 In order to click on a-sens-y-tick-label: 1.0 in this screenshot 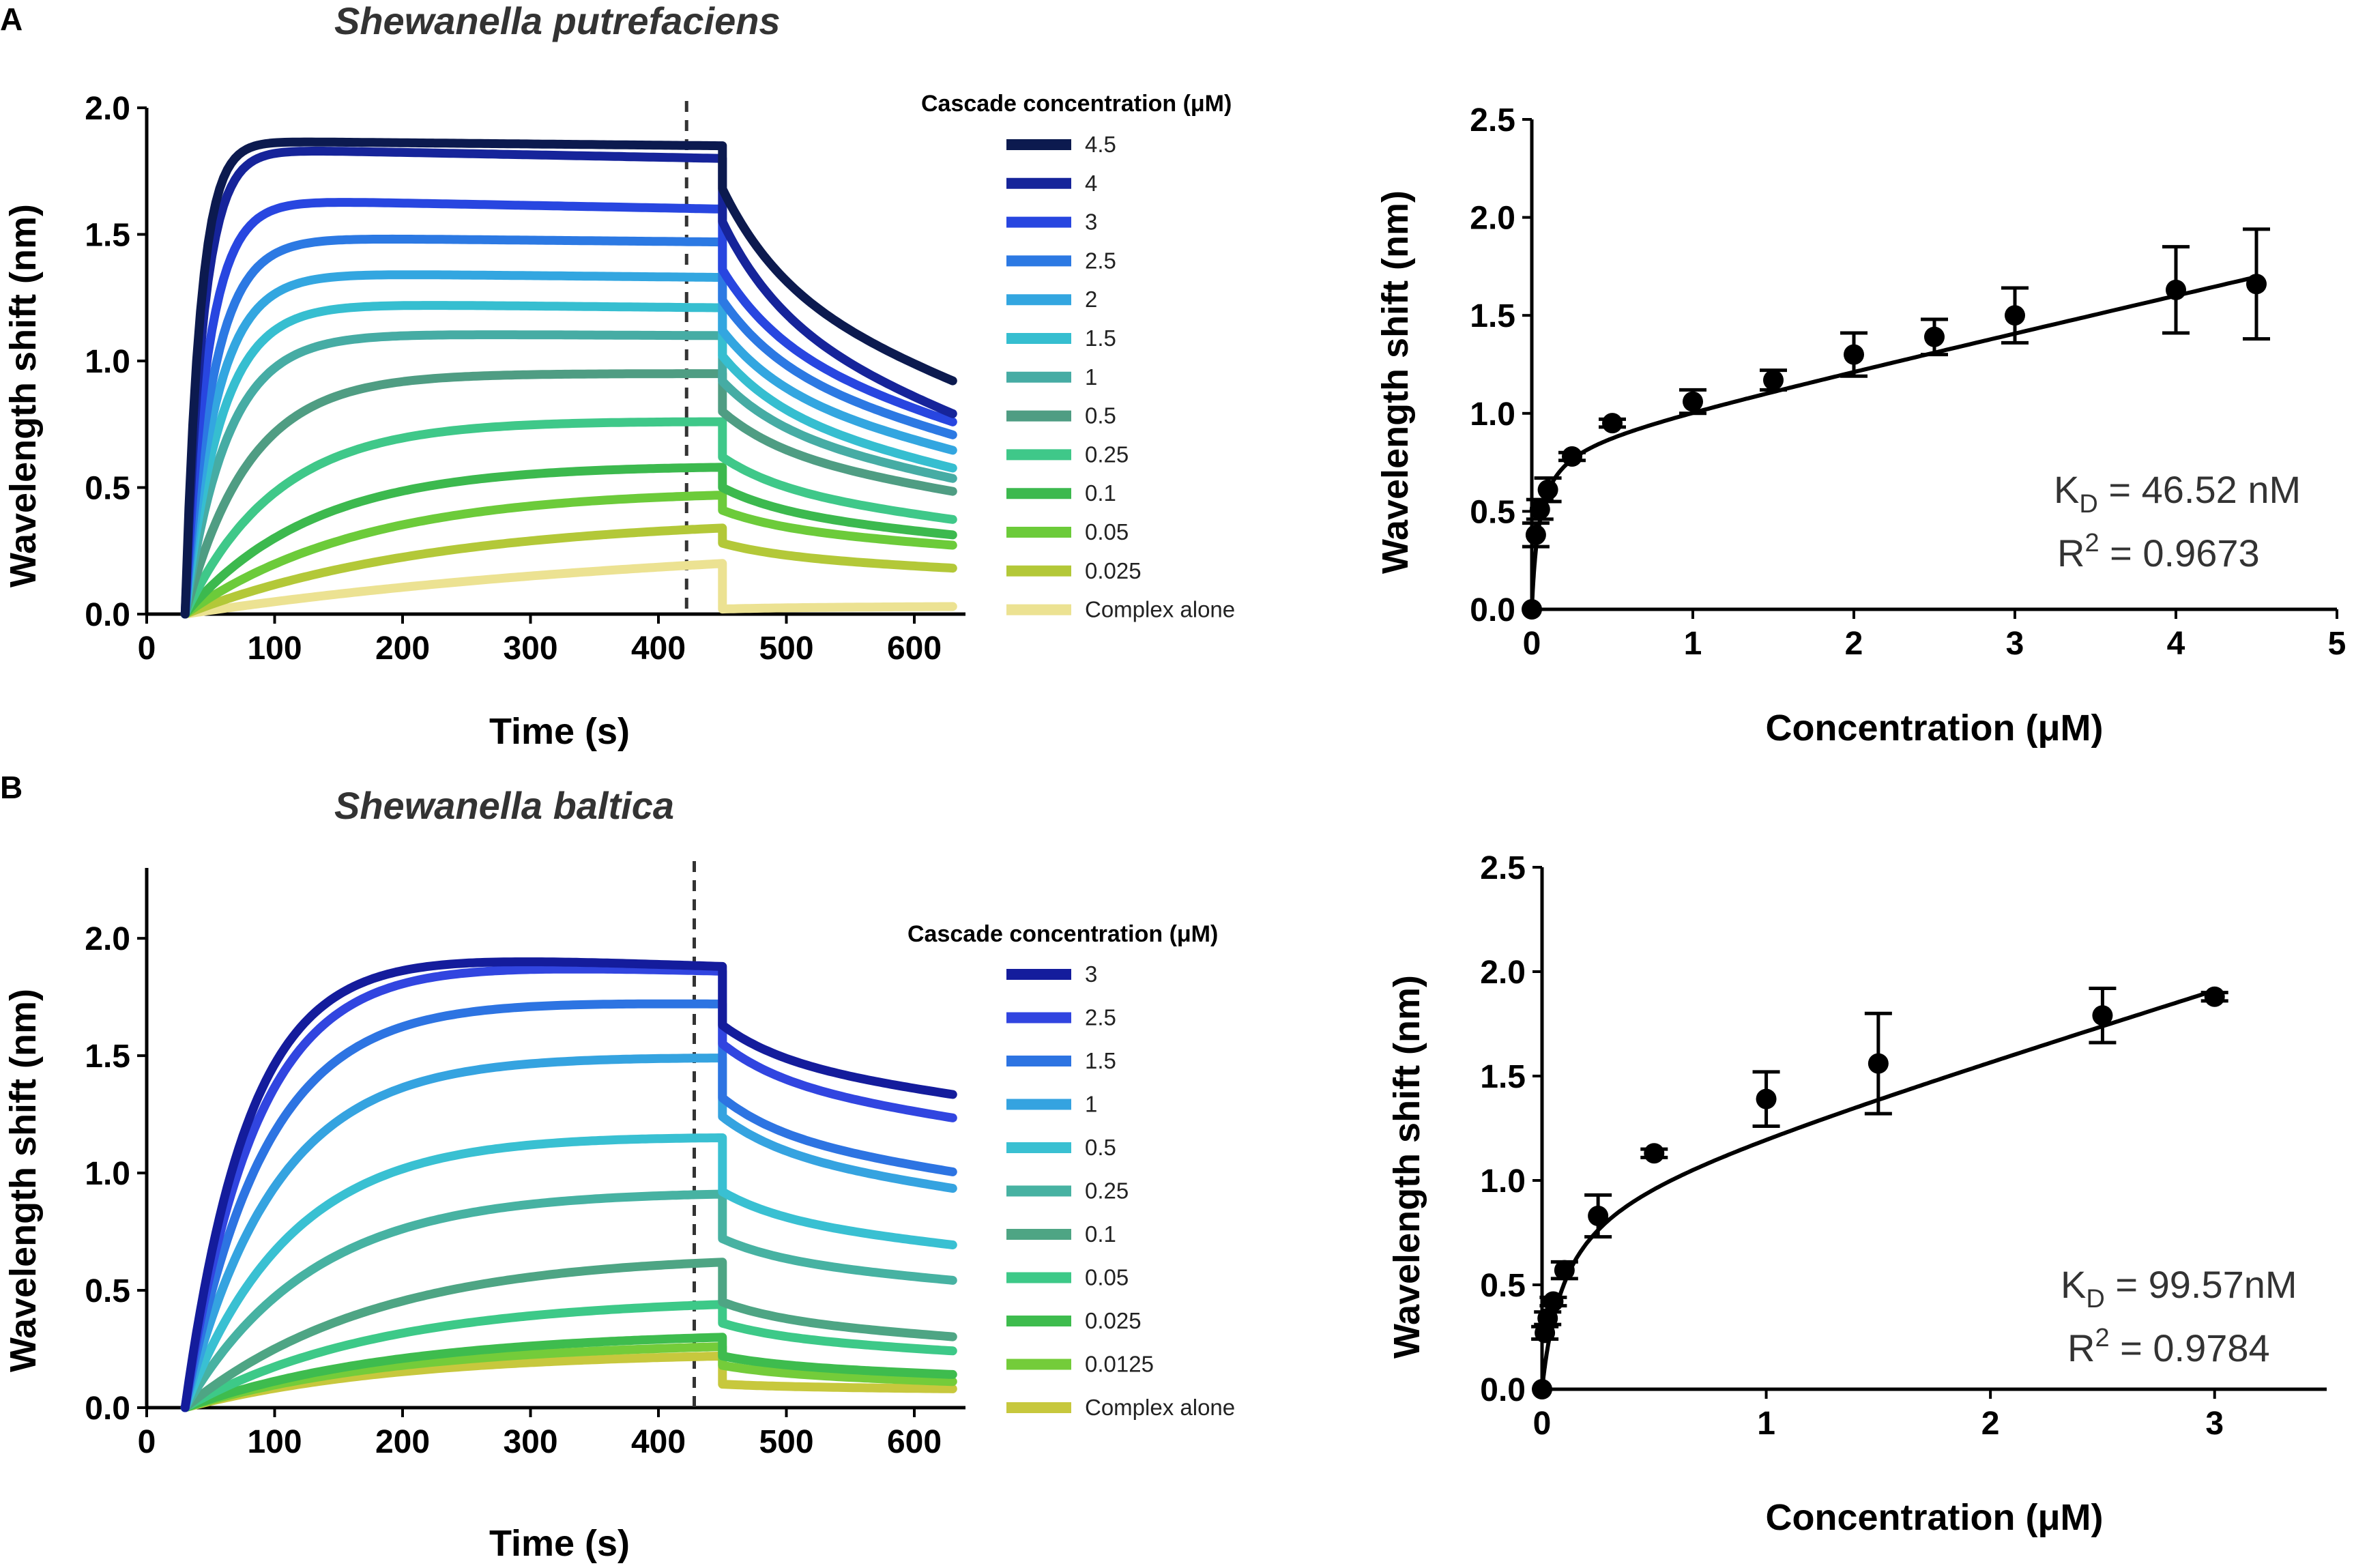, I will do `click(107, 362)`.